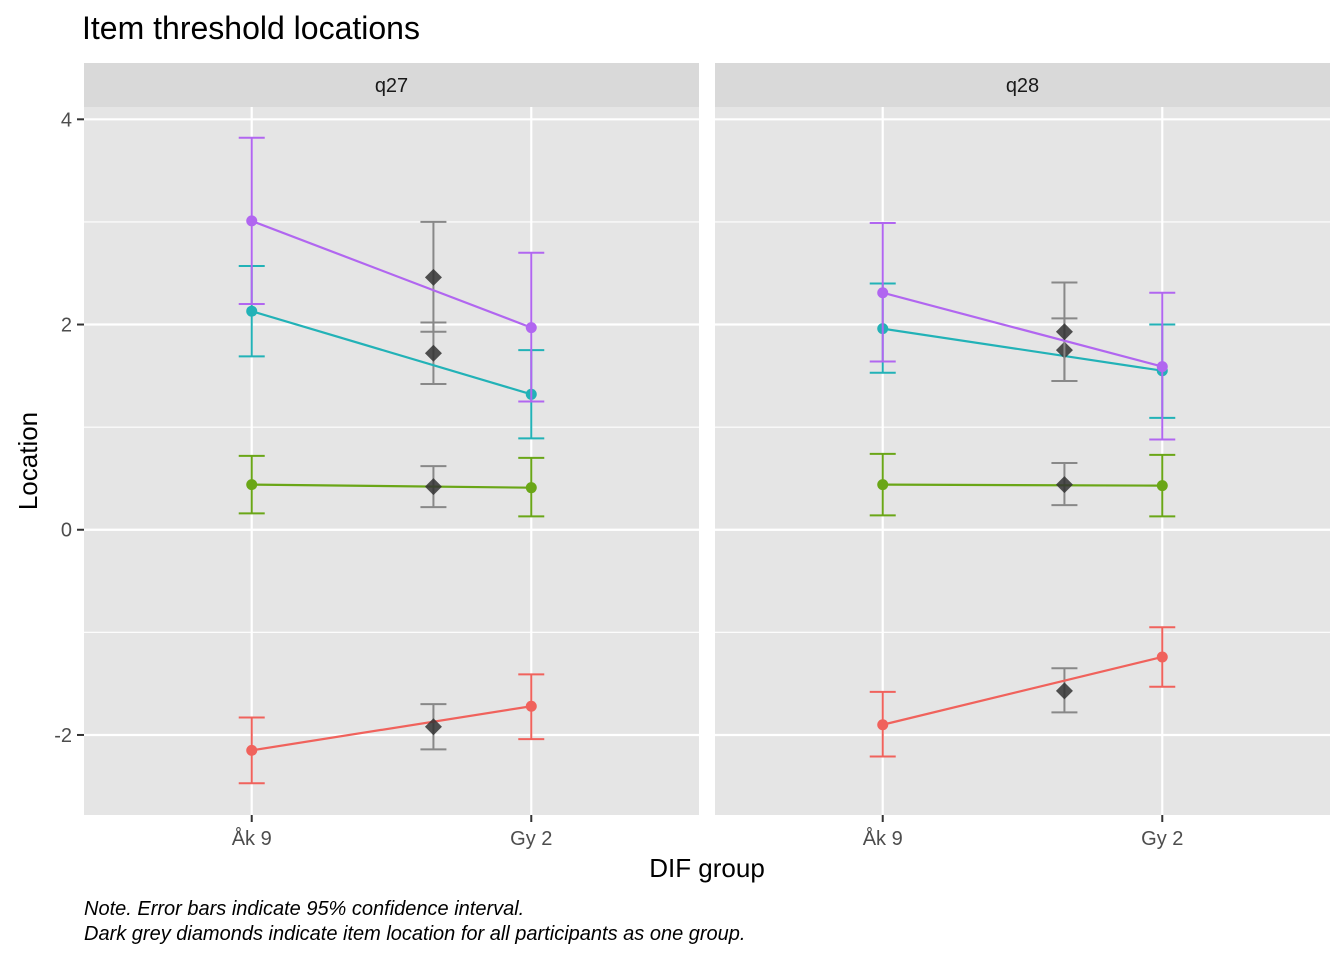 The height and width of the screenshot is (960, 1344). I want to click on facet-label-q28: q28, so click(1022, 86).